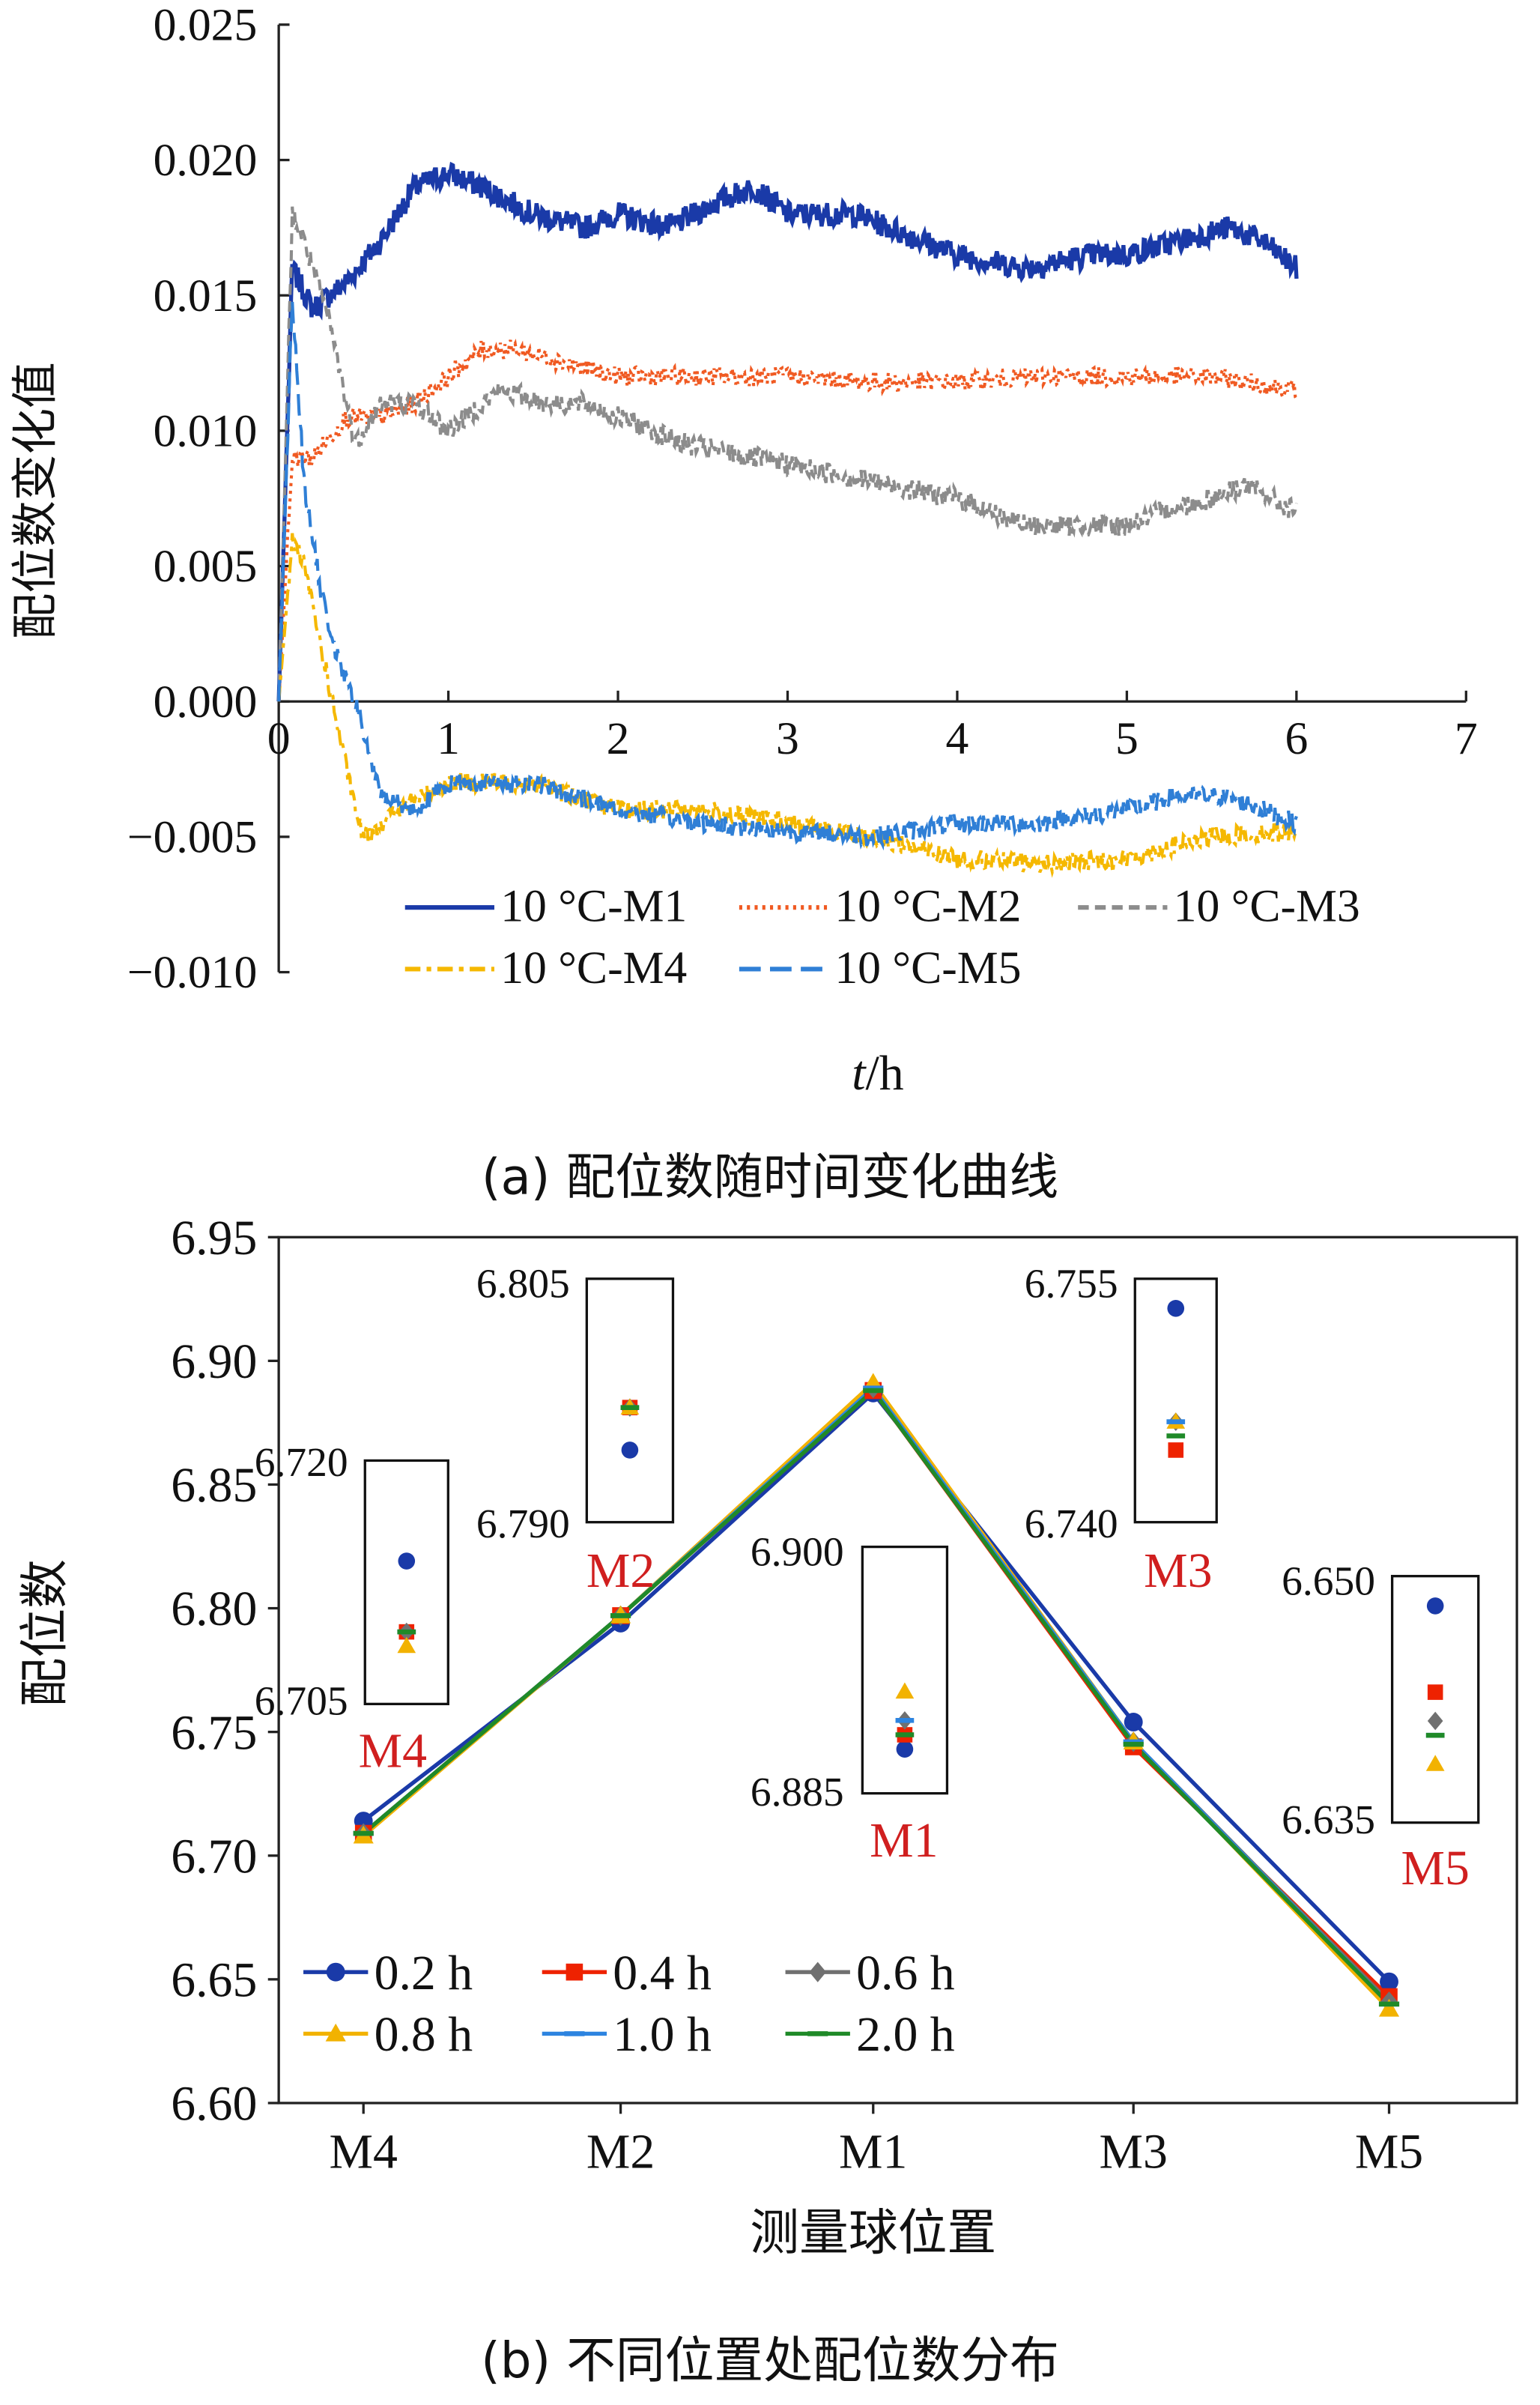 Image resolution: width=1540 pixels, height=2405 pixels. I want to click on x-tick-label-b: M2, so click(620, 2151).